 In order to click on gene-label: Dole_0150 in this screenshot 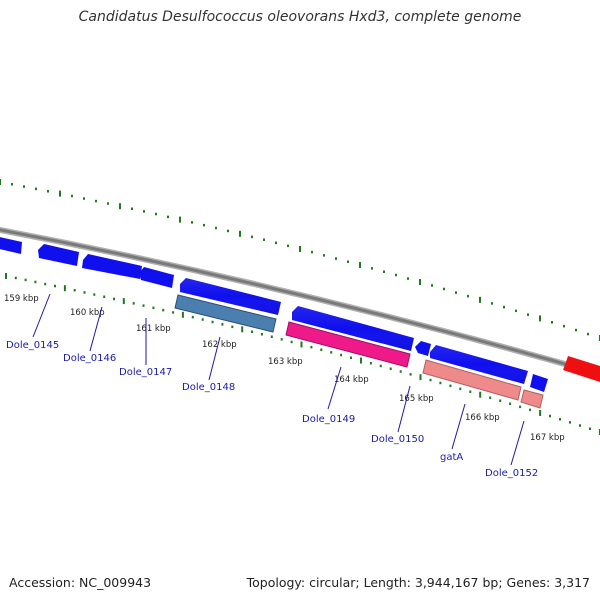, I will do `click(397, 439)`.